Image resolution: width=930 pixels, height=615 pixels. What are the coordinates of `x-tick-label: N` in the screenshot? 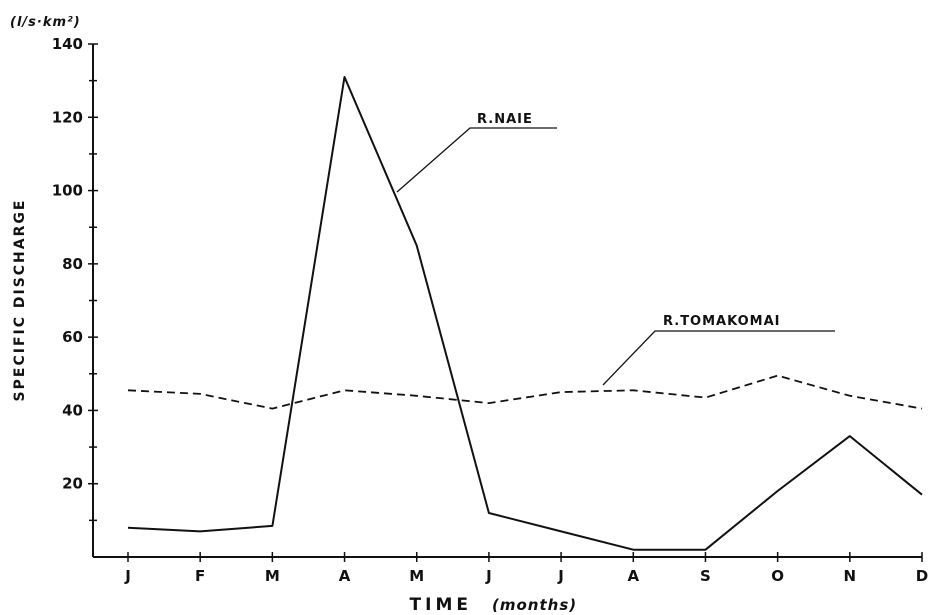 It's located at (850, 576).